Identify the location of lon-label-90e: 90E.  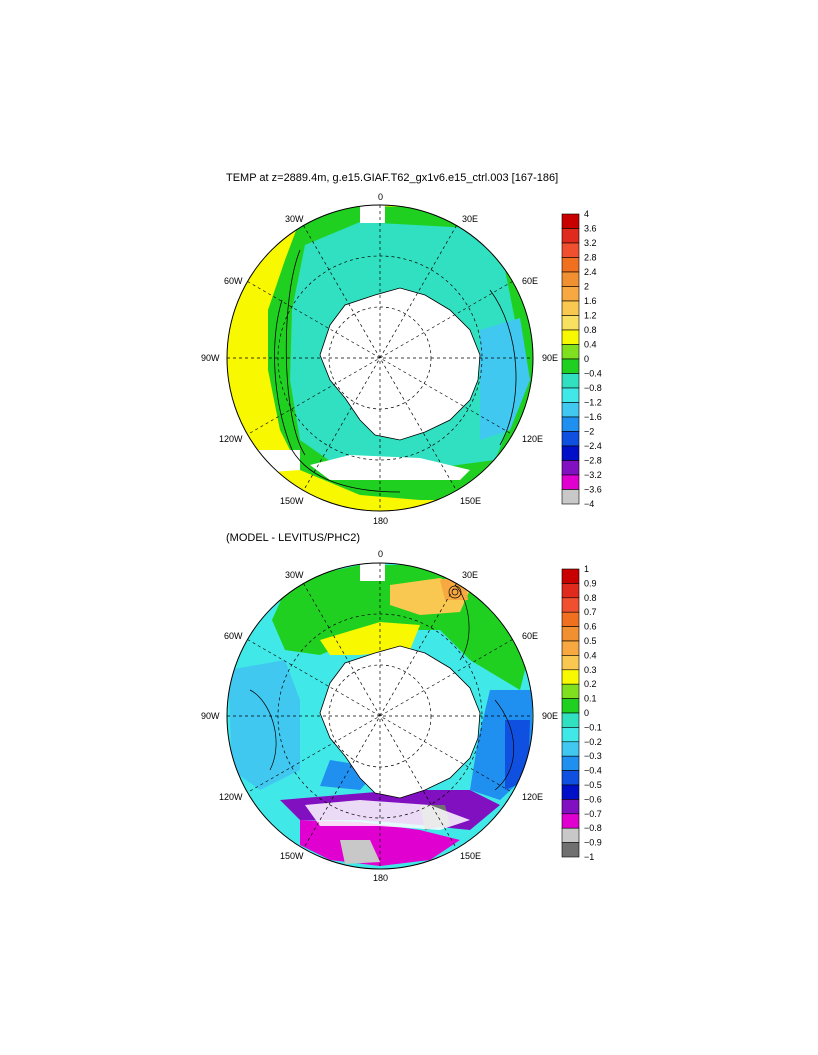
(550, 358).